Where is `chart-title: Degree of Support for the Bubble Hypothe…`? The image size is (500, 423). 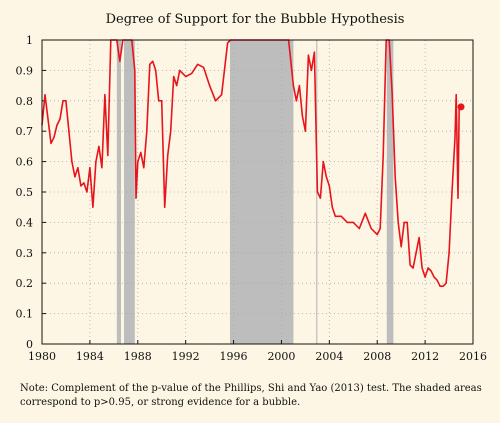 chart-title: Degree of Support for the Bubble Hypothe… is located at coordinates (255, 19).